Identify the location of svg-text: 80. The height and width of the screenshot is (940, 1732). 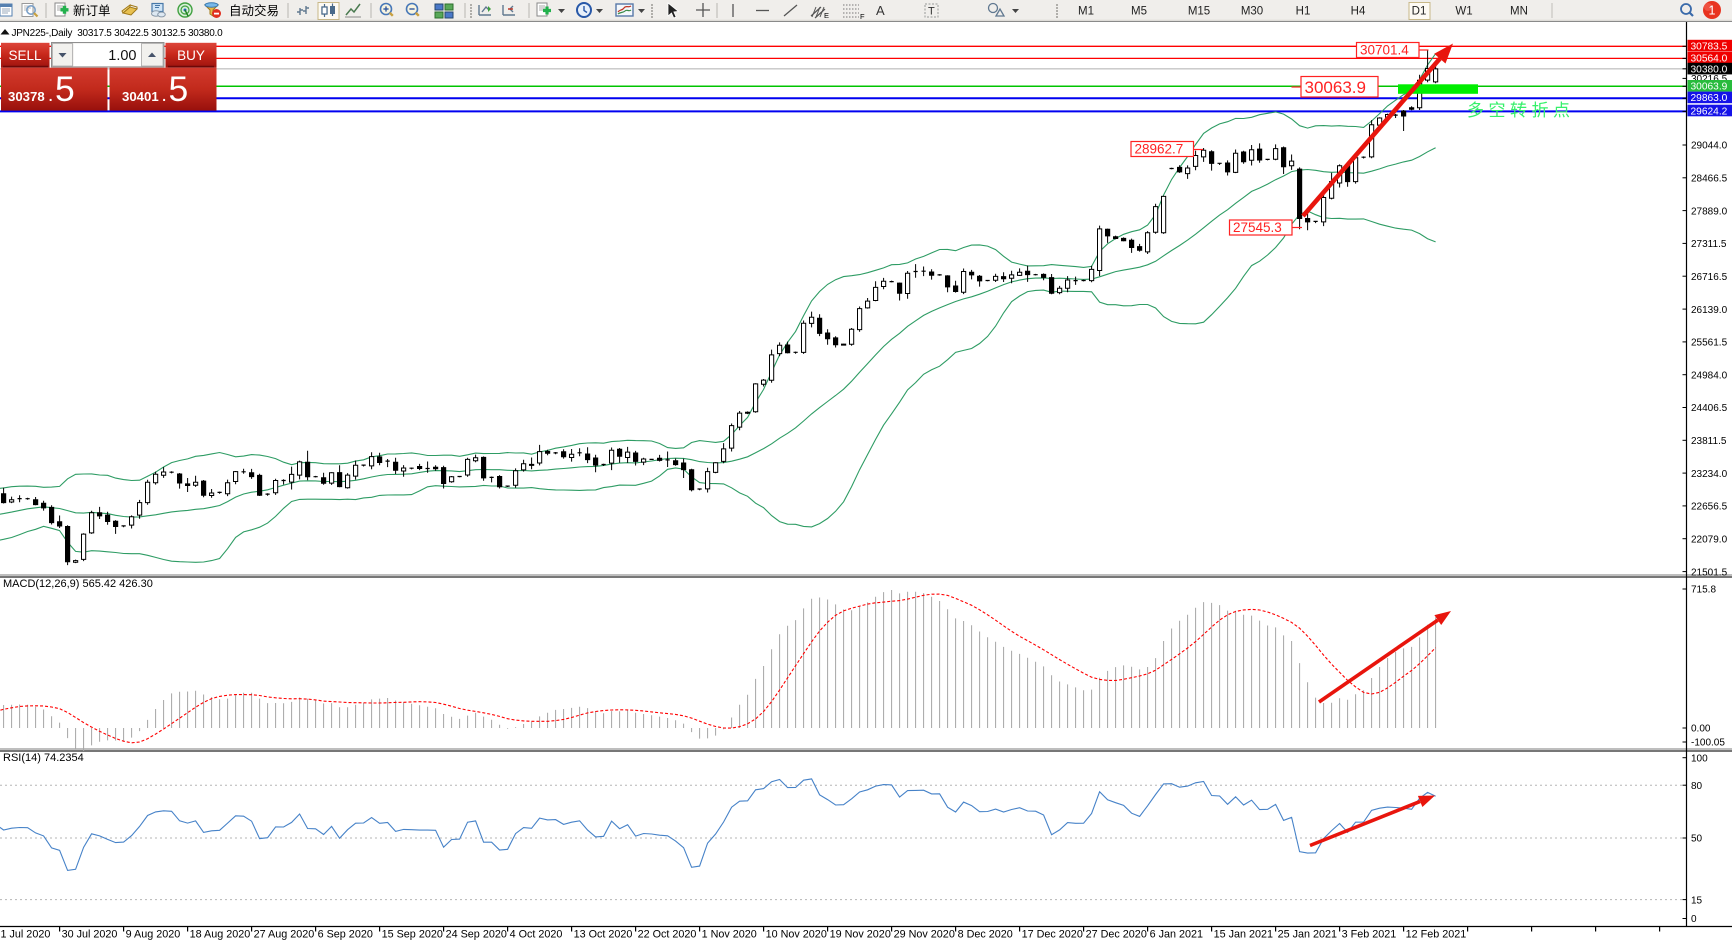
(1697, 786).